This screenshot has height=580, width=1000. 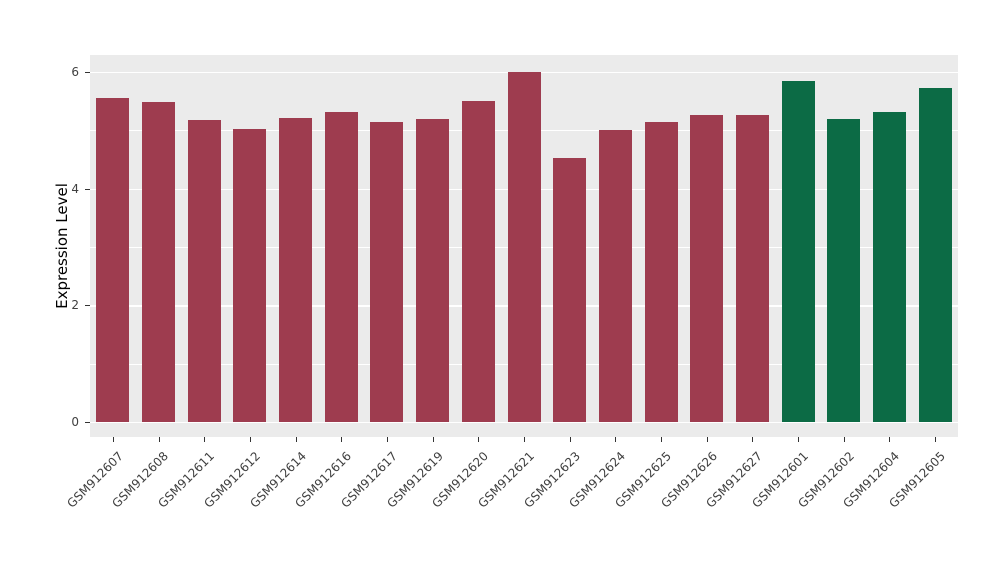 What do you see at coordinates (752, 268) in the screenshot?
I see `bar-GSM912627` at bounding box center [752, 268].